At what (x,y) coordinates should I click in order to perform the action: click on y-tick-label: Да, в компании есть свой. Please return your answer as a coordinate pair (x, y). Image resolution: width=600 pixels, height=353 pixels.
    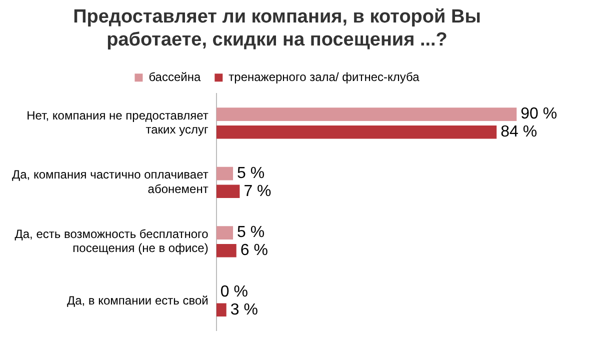
    Looking at the image, I should click on (137, 300).